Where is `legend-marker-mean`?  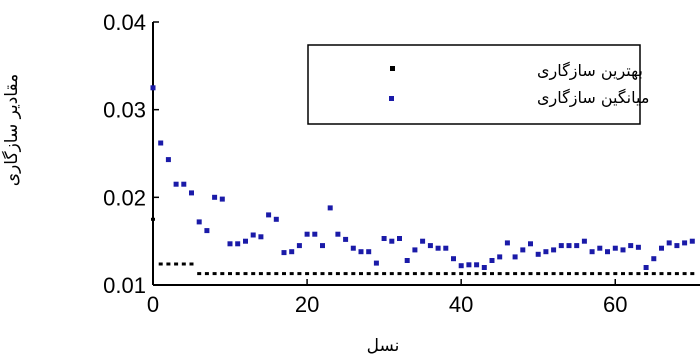 legend-marker-mean is located at coordinates (391, 98).